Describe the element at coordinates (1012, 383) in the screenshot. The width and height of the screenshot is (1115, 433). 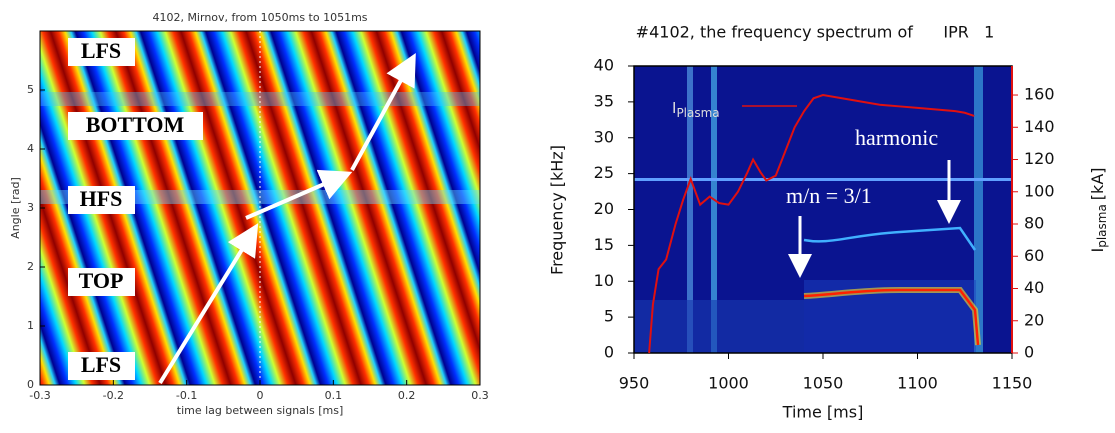
I see `x-tick-label: 1150` at that location.